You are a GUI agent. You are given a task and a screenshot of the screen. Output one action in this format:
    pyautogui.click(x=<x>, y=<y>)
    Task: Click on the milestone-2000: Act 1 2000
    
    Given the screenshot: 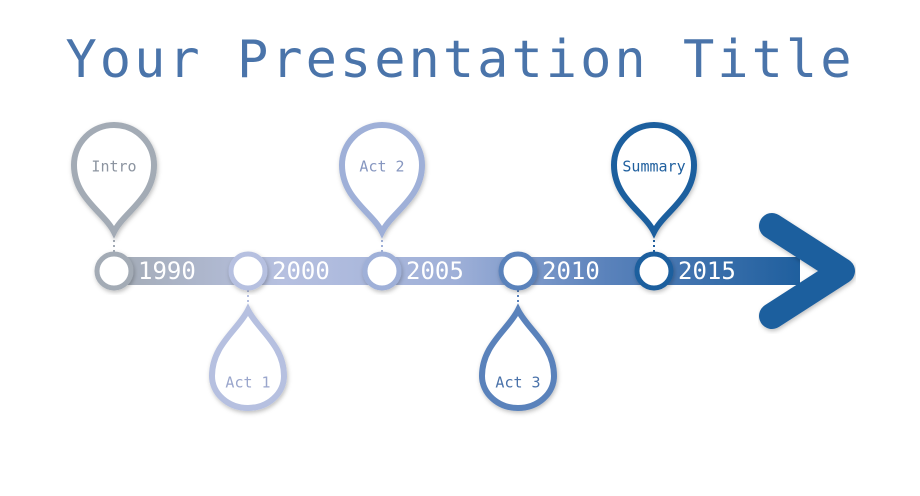 What is the action you would take?
    pyautogui.click(x=269, y=331)
    